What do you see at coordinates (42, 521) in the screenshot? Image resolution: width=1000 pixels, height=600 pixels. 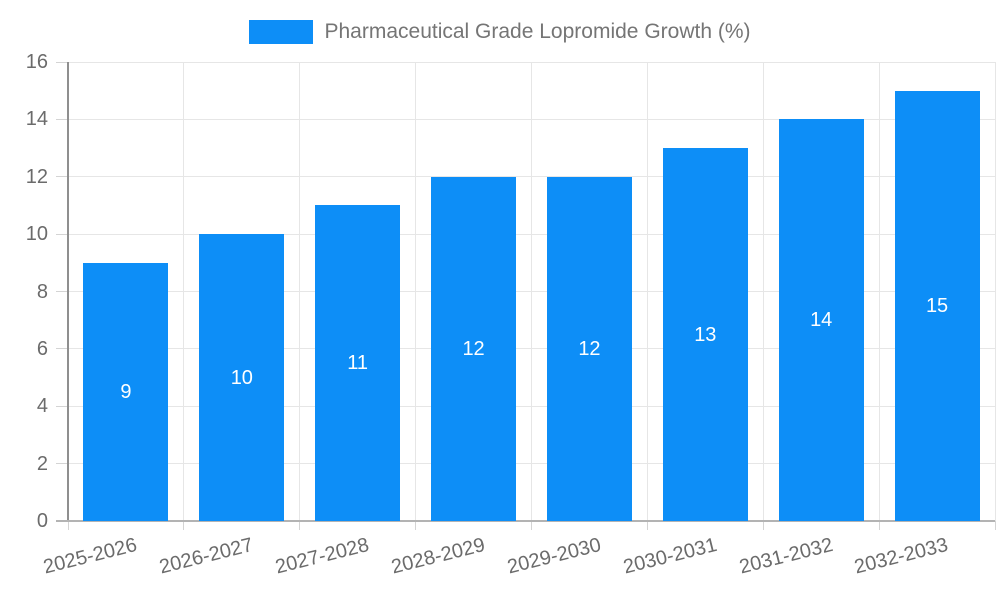 I see `y-tick-label: 0` at bounding box center [42, 521].